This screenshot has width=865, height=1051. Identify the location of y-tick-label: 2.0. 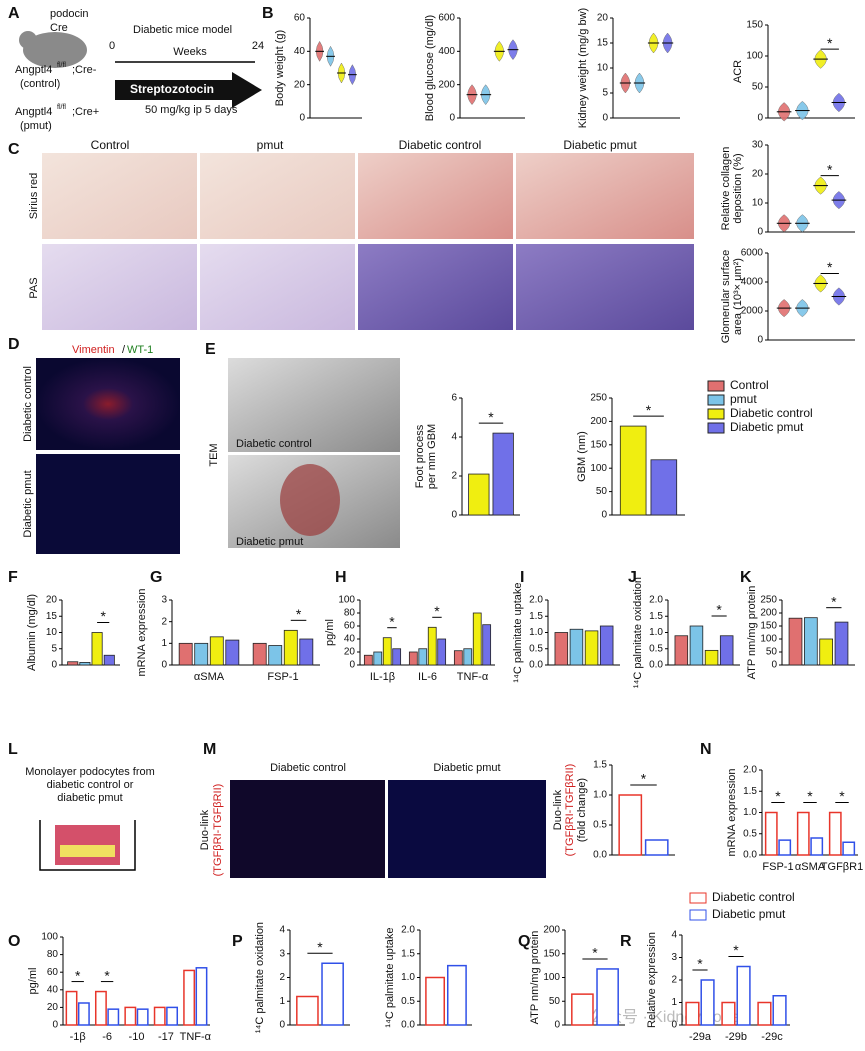
(750, 770).